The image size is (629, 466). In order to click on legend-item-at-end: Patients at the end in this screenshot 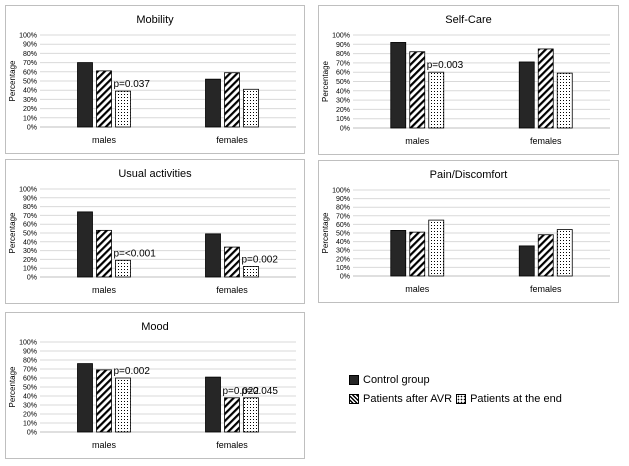, I will do `click(509, 399)`.